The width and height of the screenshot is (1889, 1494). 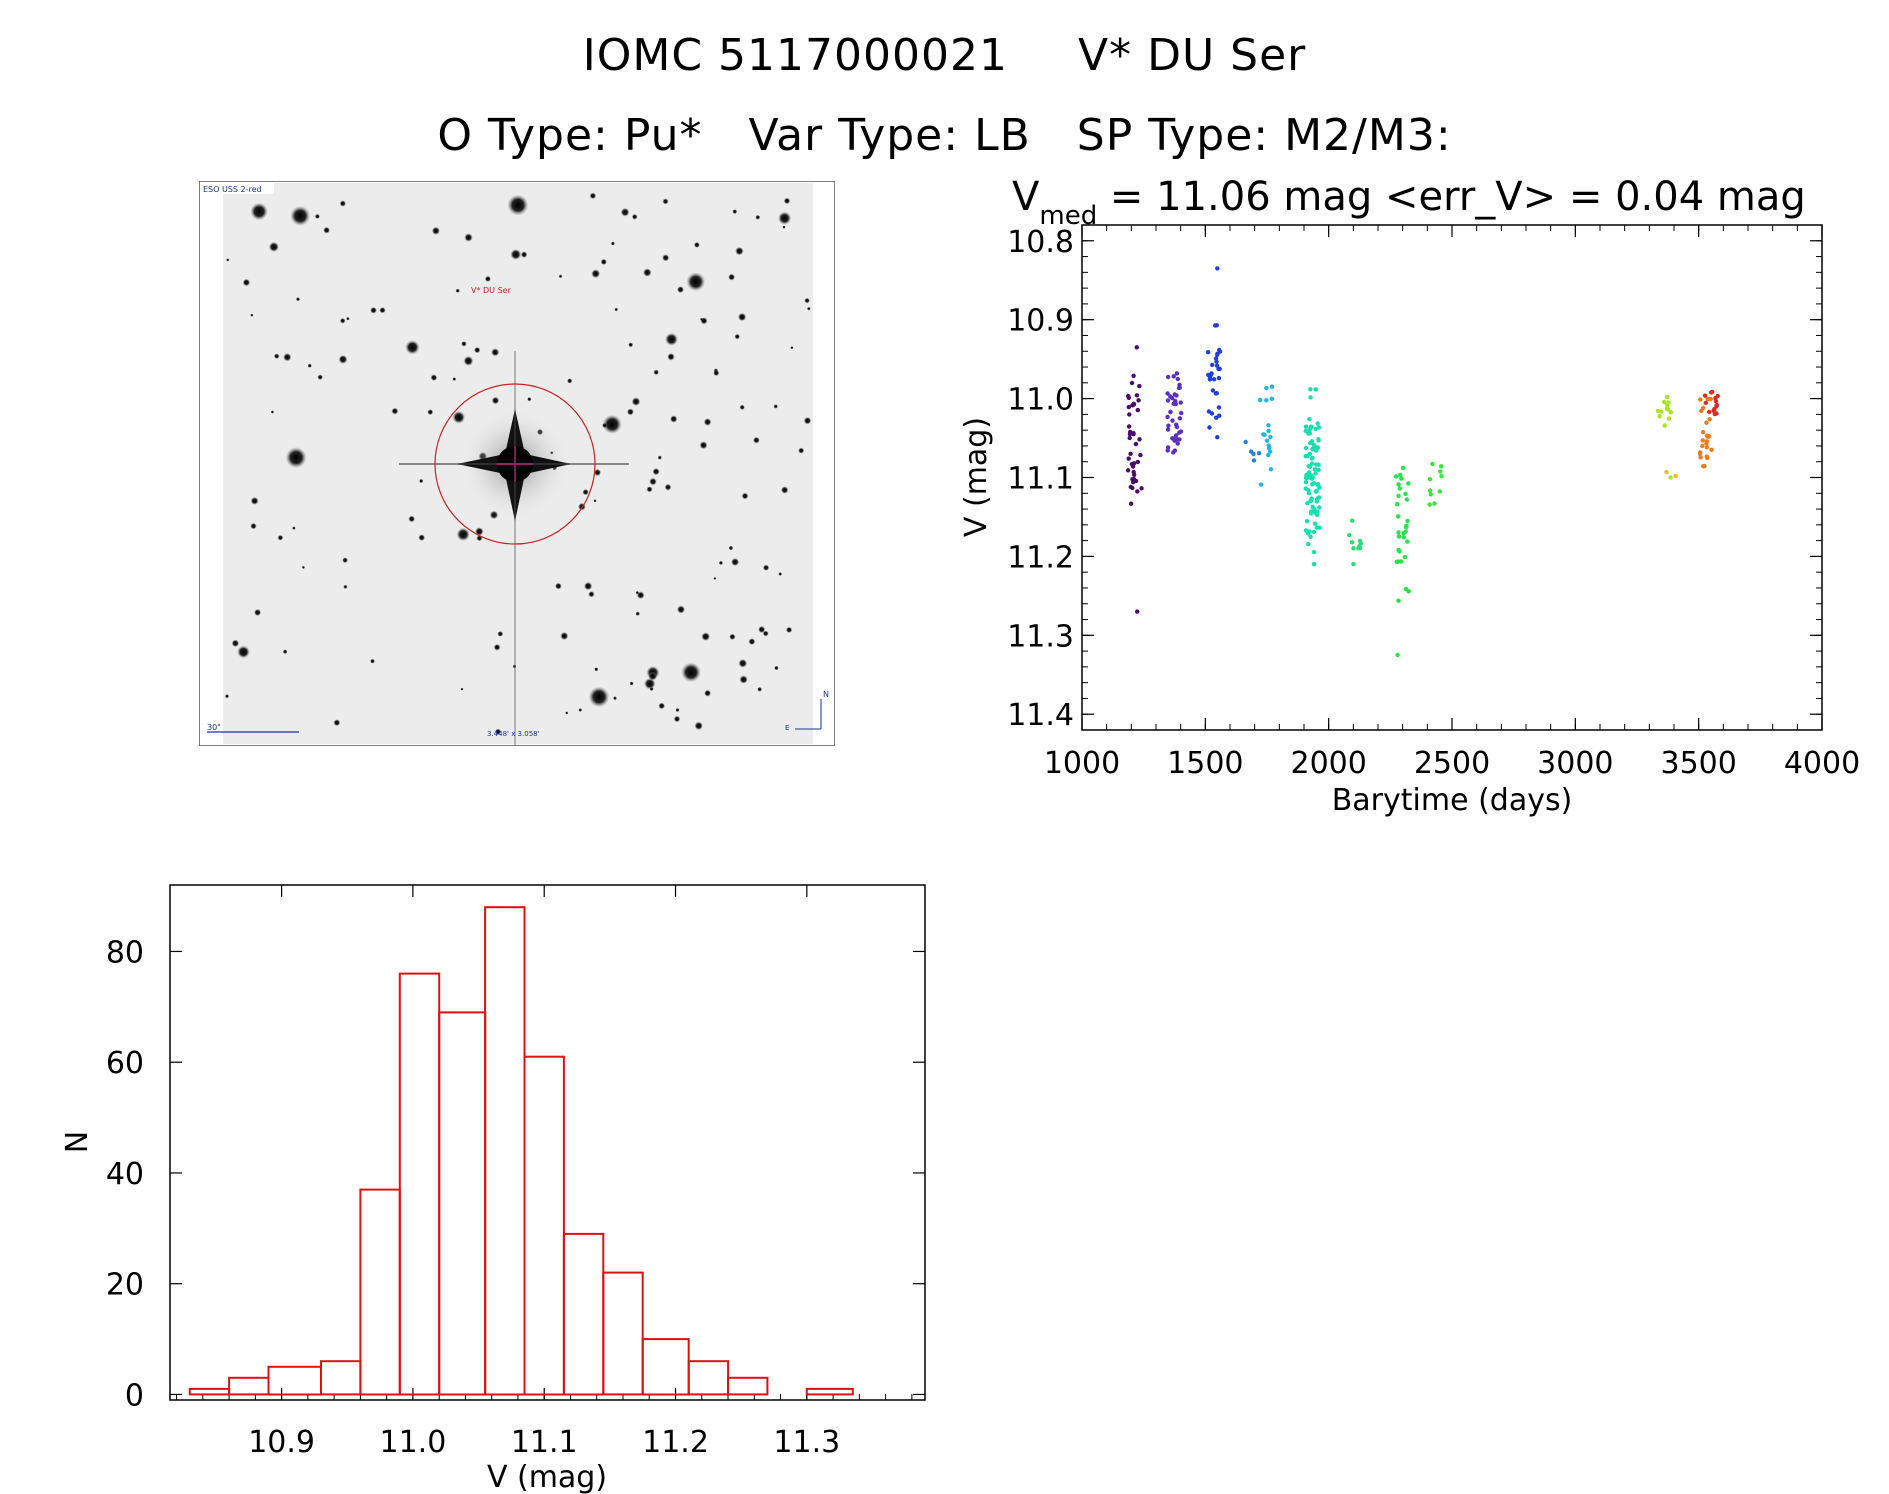 What do you see at coordinates (1409, 202) in the screenshot?
I see `chart-title: Vmed = 11.06 mag <err_V> = 0.04 mag` at bounding box center [1409, 202].